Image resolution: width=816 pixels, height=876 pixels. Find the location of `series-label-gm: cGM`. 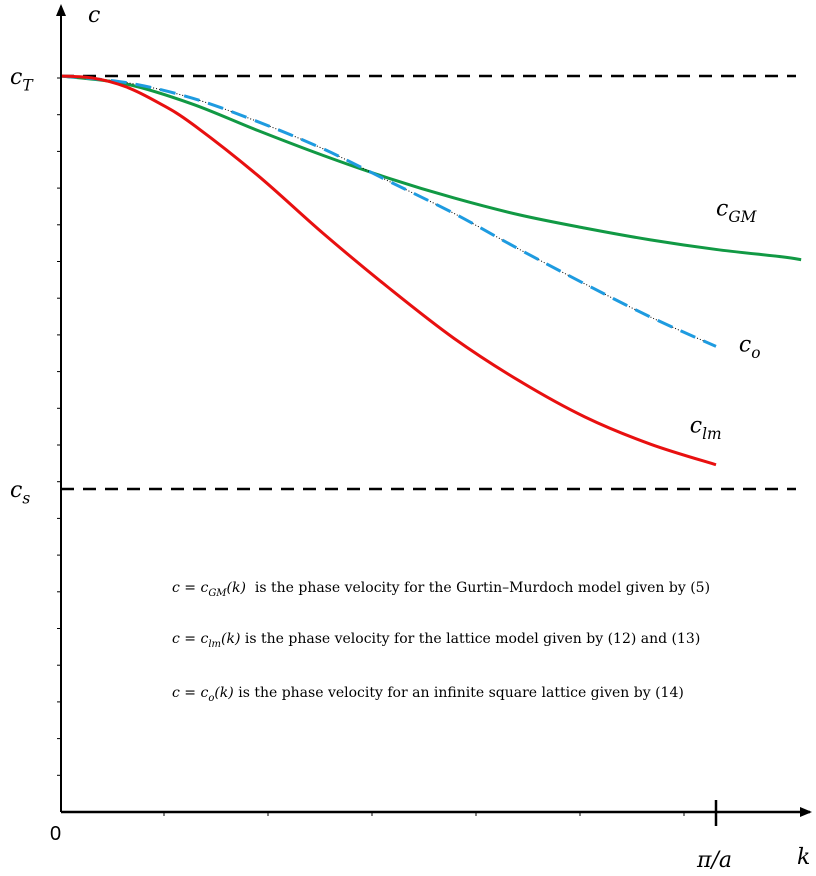

series-label-gm: cGM is located at coordinates (737, 212).